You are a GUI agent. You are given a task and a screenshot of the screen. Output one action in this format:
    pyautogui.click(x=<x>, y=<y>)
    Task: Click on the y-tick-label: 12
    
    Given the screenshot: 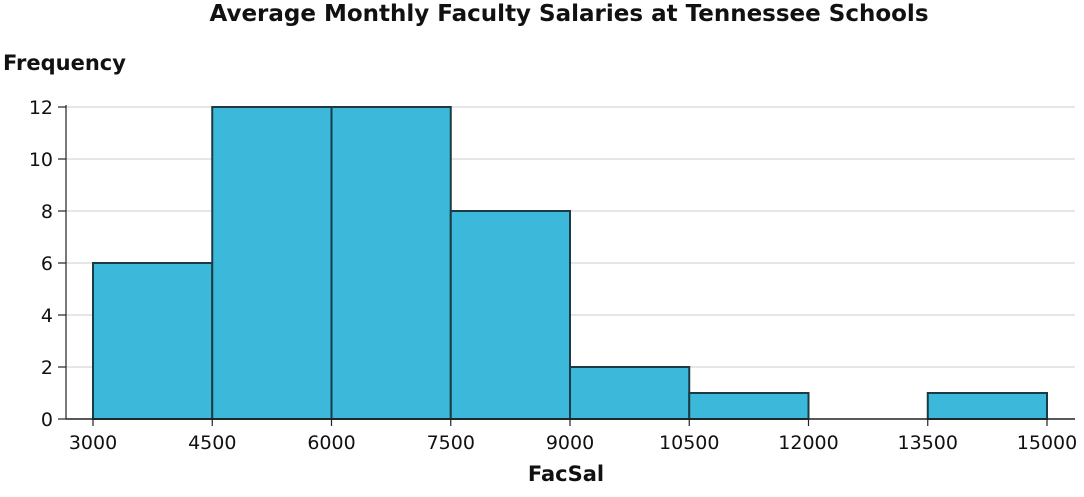 What is the action you would take?
    pyautogui.click(x=41, y=108)
    